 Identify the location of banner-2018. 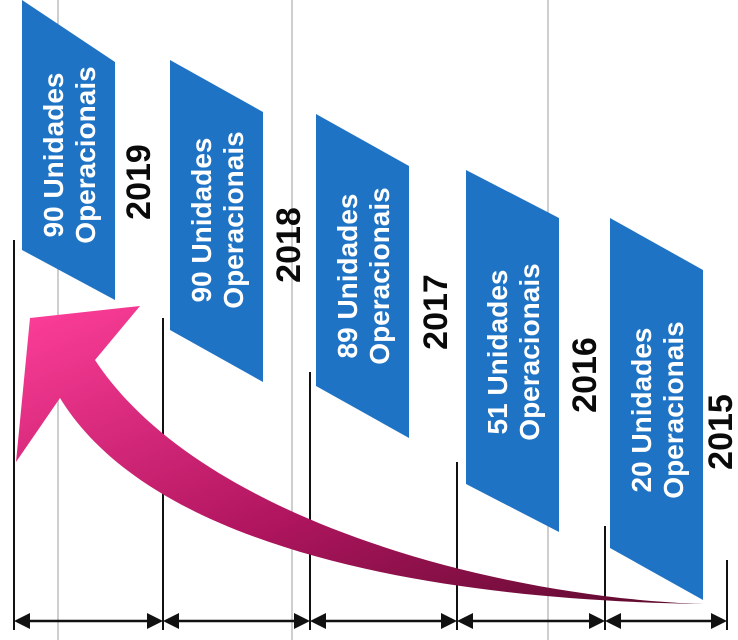
(216, 221).